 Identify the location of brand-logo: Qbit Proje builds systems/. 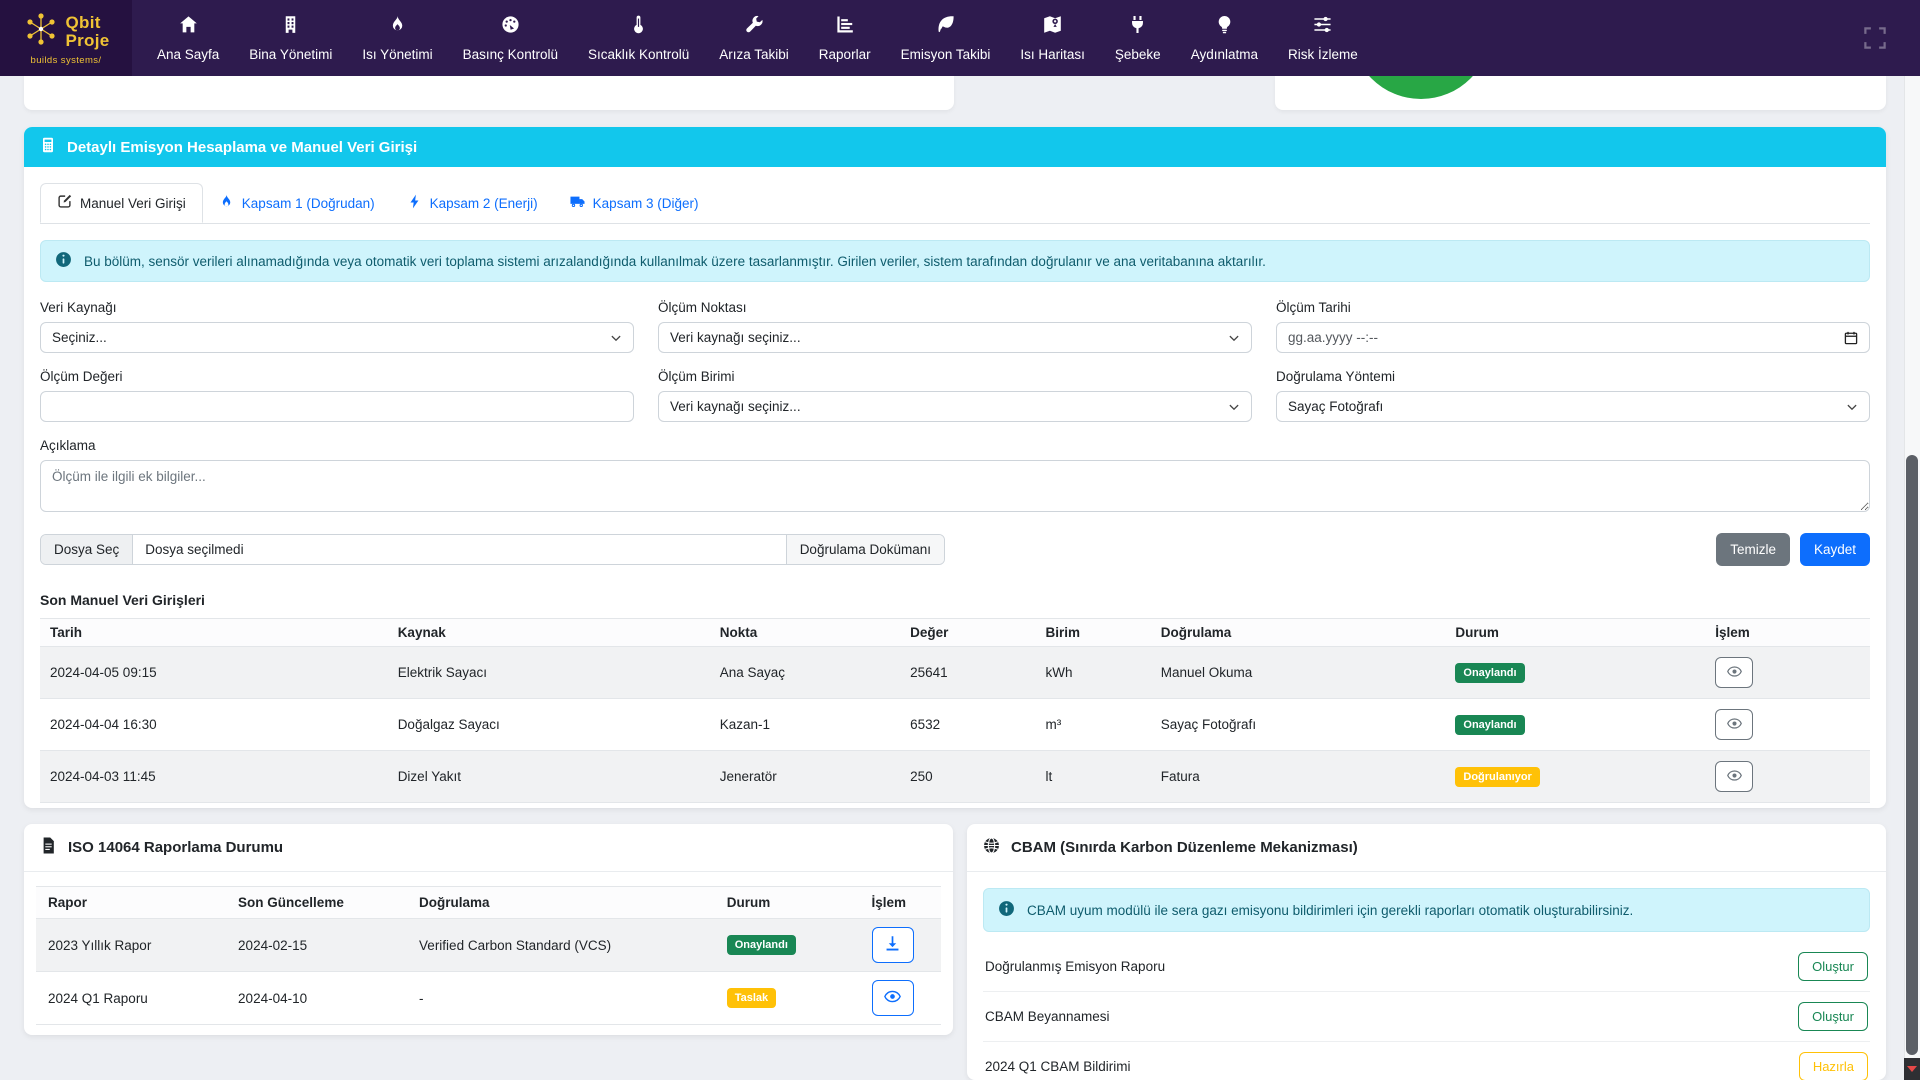
(66, 38).